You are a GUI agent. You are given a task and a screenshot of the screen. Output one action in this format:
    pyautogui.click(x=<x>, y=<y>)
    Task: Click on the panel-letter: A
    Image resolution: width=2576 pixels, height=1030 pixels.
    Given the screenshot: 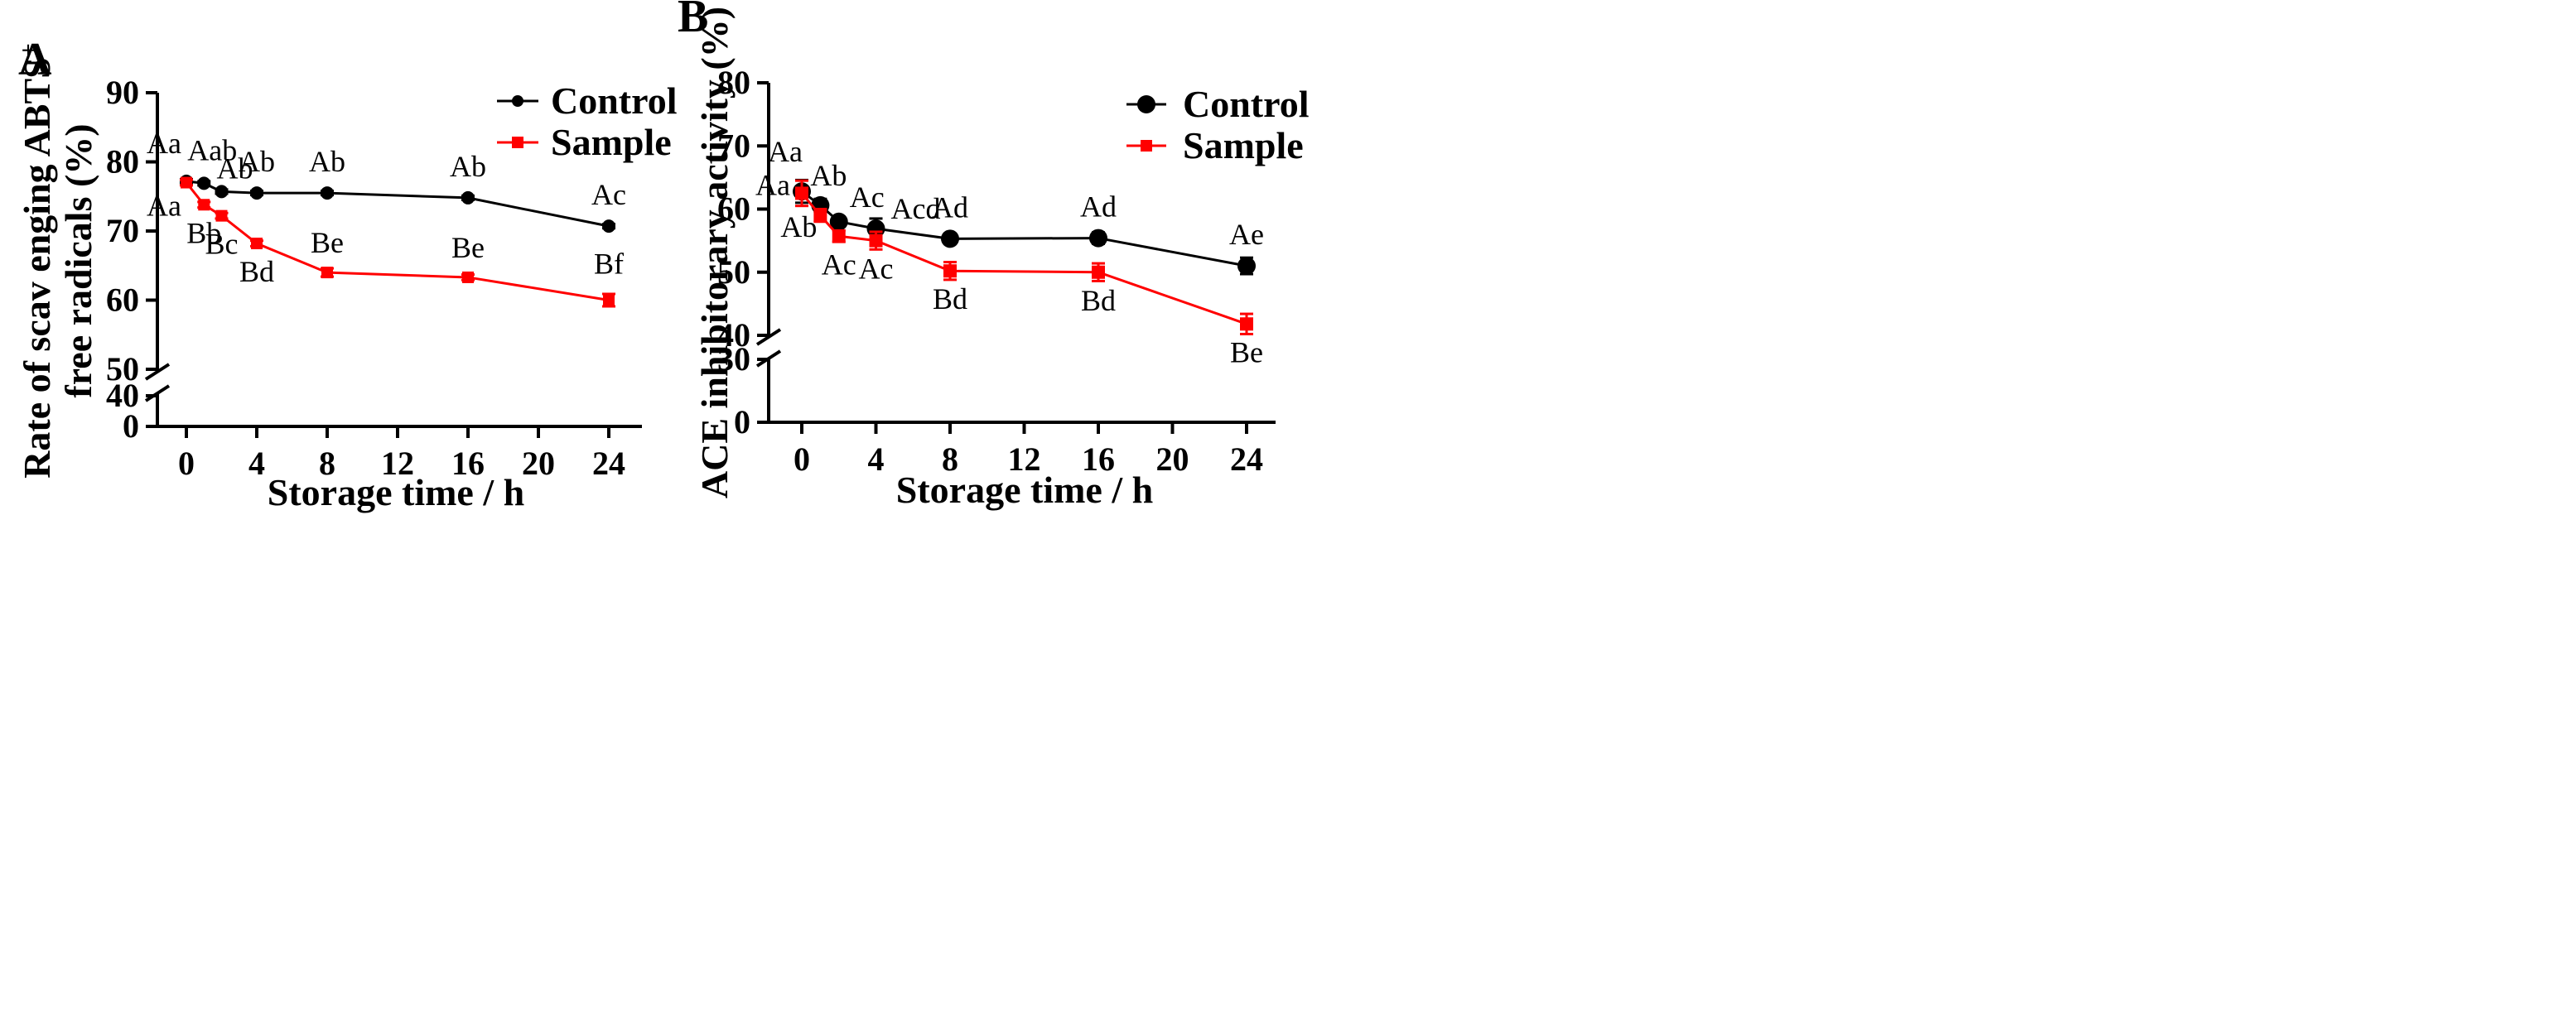 What is the action you would take?
    pyautogui.click(x=35, y=60)
    